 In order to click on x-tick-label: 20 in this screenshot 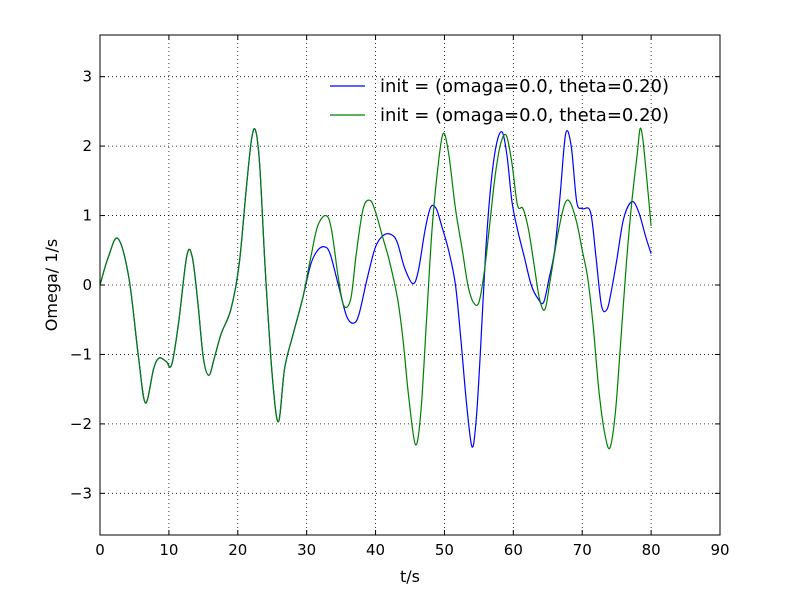, I will do `click(237, 550)`.